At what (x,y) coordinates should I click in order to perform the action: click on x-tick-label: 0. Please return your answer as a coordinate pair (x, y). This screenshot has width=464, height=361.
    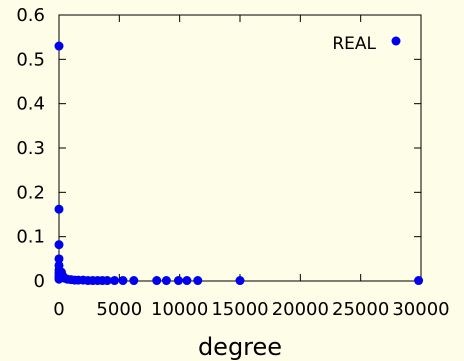
    Looking at the image, I should click on (58, 309).